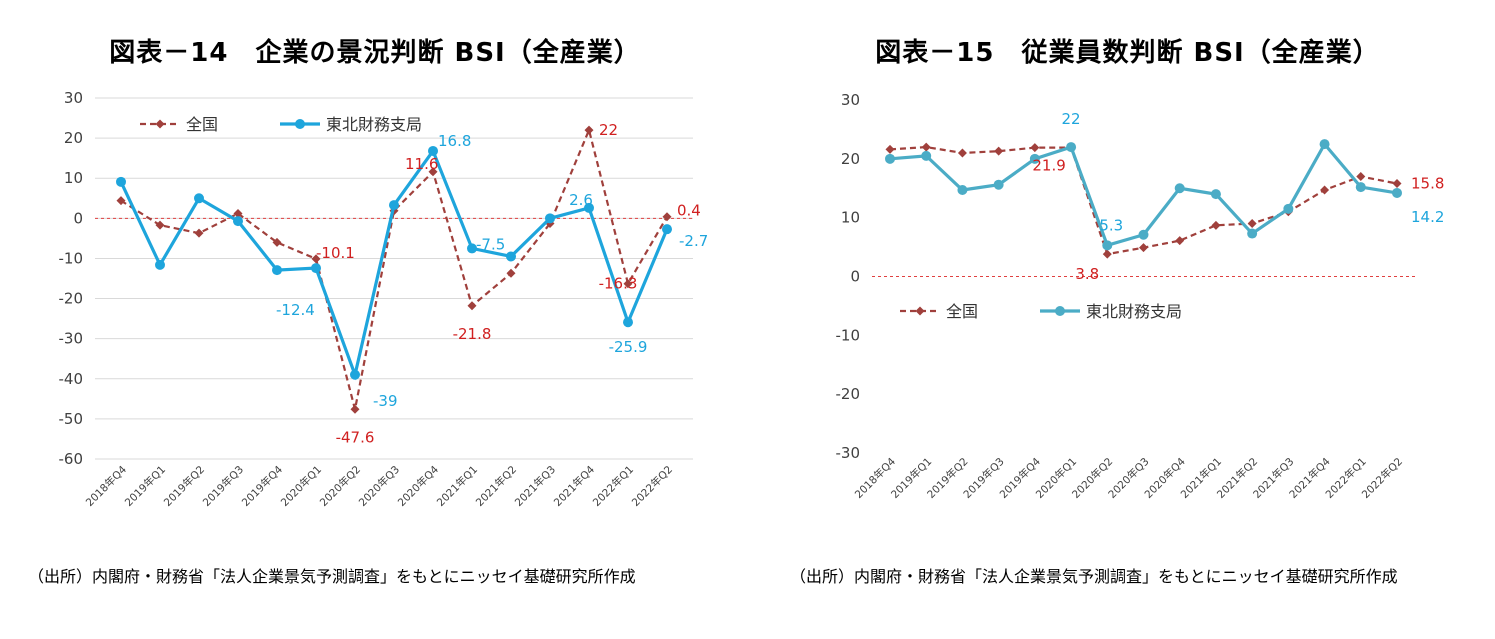  I want to click on x-tick-label: 2021年Q4, so click(574, 486).